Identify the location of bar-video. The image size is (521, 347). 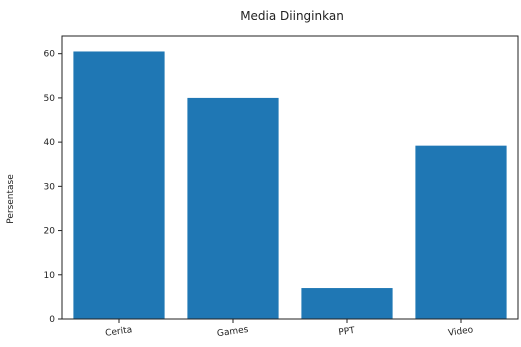
(461, 232).